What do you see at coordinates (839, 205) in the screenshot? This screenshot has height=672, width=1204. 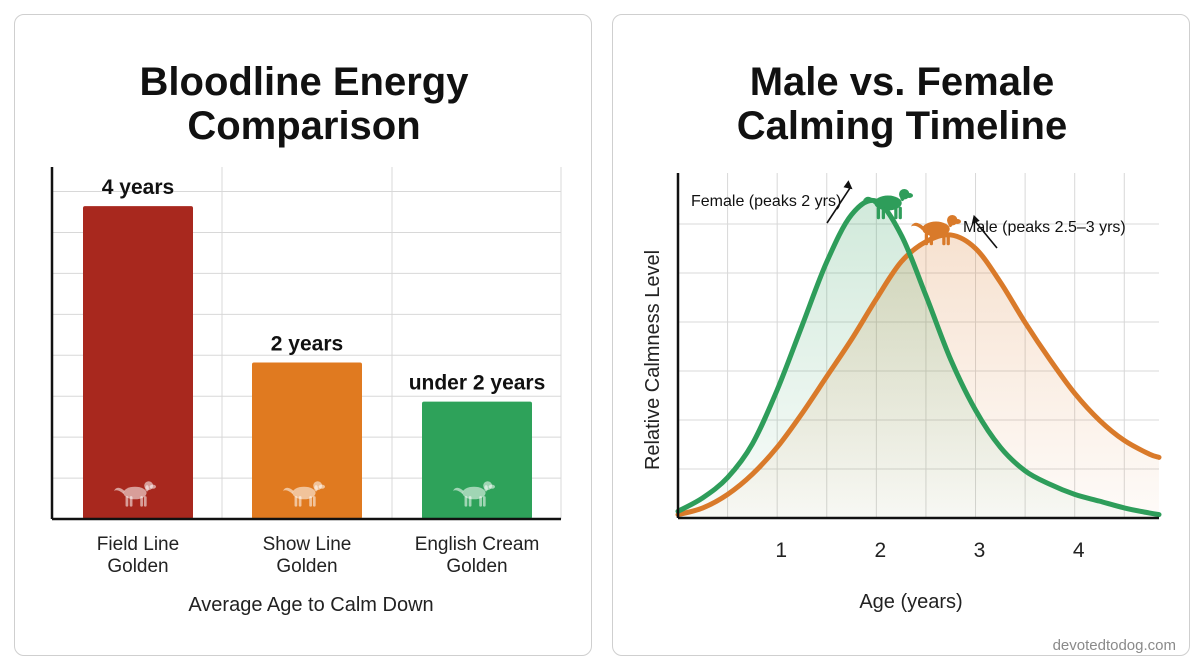 I see `female-annotation-arrow` at bounding box center [839, 205].